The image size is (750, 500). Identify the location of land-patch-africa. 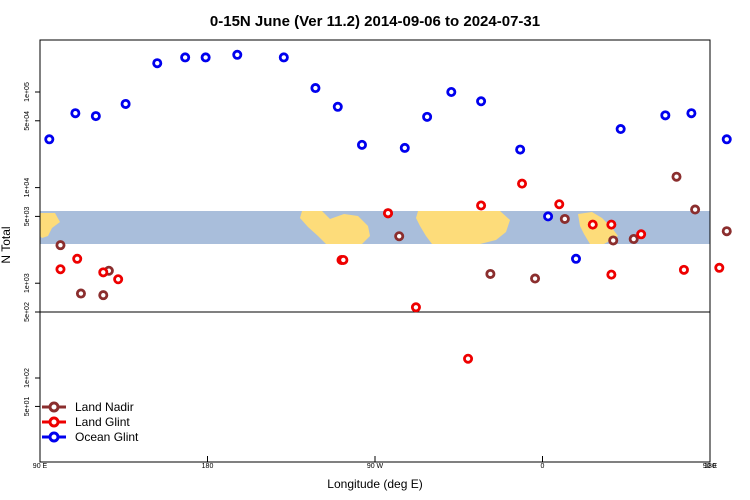
(463, 227).